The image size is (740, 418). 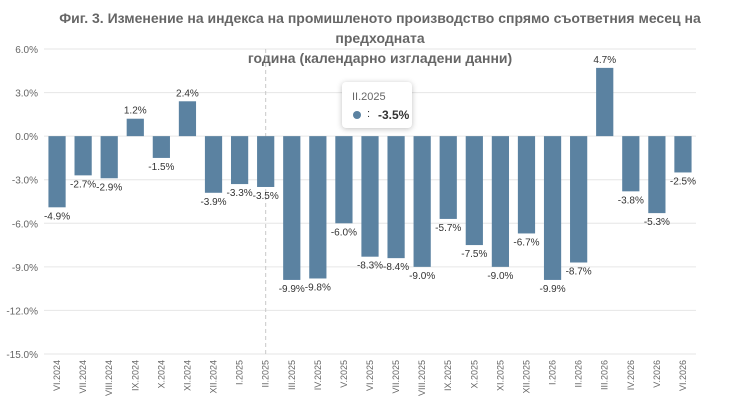 What do you see at coordinates (344, 232) in the screenshot?
I see `data-label: -6.0%` at bounding box center [344, 232].